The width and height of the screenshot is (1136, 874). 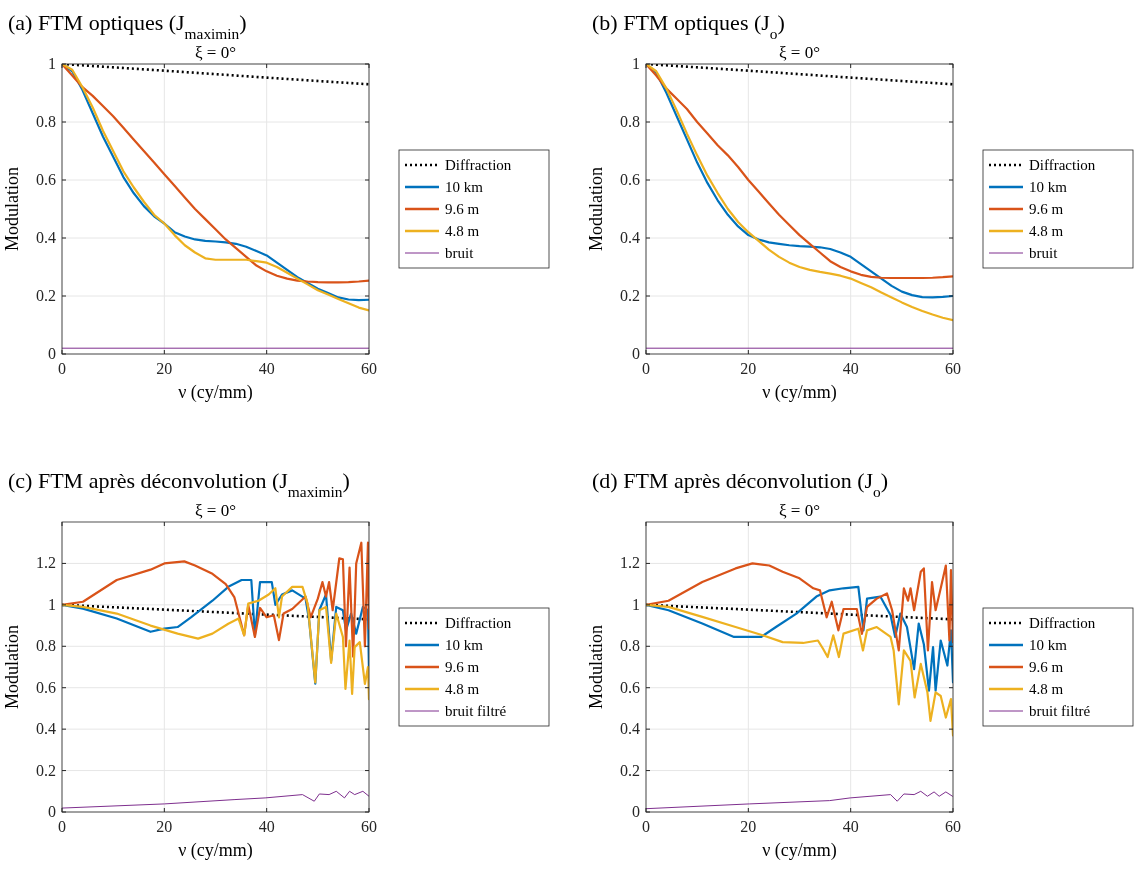 What do you see at coordinates (740, 484) in the screenshot?
I see `chart-title: (d) FTM après déconvolution (J$_{o}$)` at bounding box center [740, 484].